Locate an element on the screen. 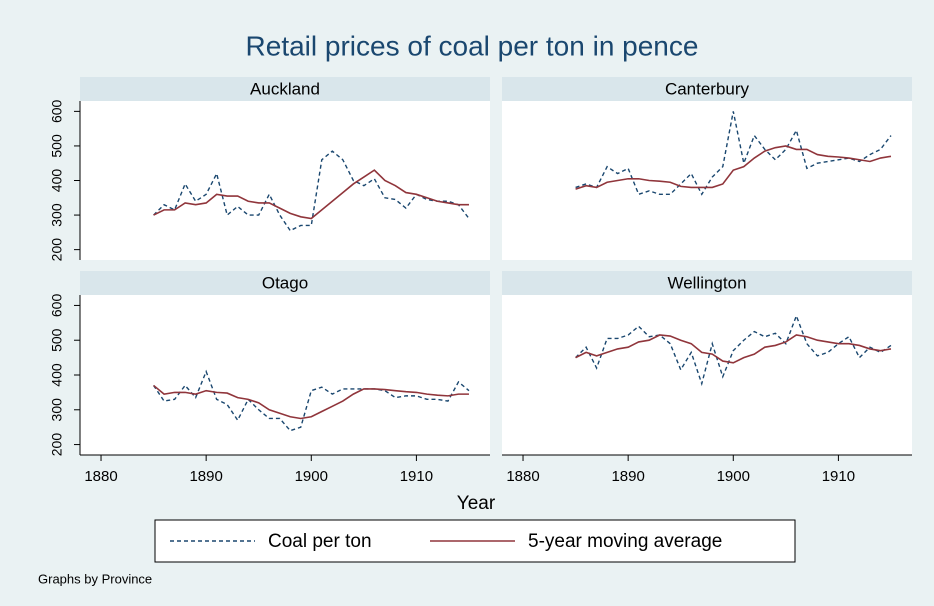 This screenshot has height=606, width=934. legend-label: 5-year moving average is located at coordinates (625, 541).